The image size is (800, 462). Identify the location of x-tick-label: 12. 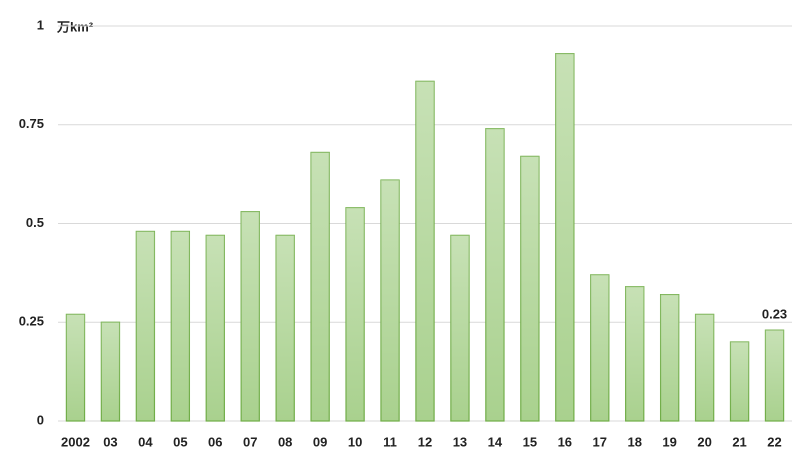
(425, 441).